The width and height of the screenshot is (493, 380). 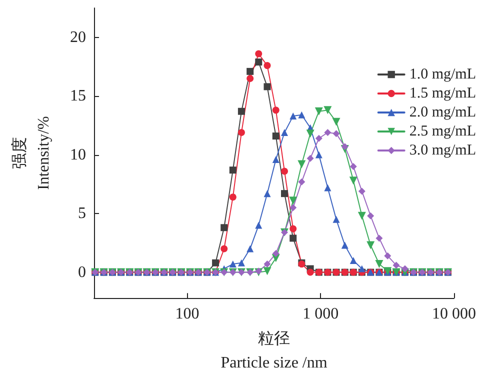 What do you see at coordinates (78, 96) in the screenshot?
I see `y-tick-label: 15` at bounding box center [78, 96].